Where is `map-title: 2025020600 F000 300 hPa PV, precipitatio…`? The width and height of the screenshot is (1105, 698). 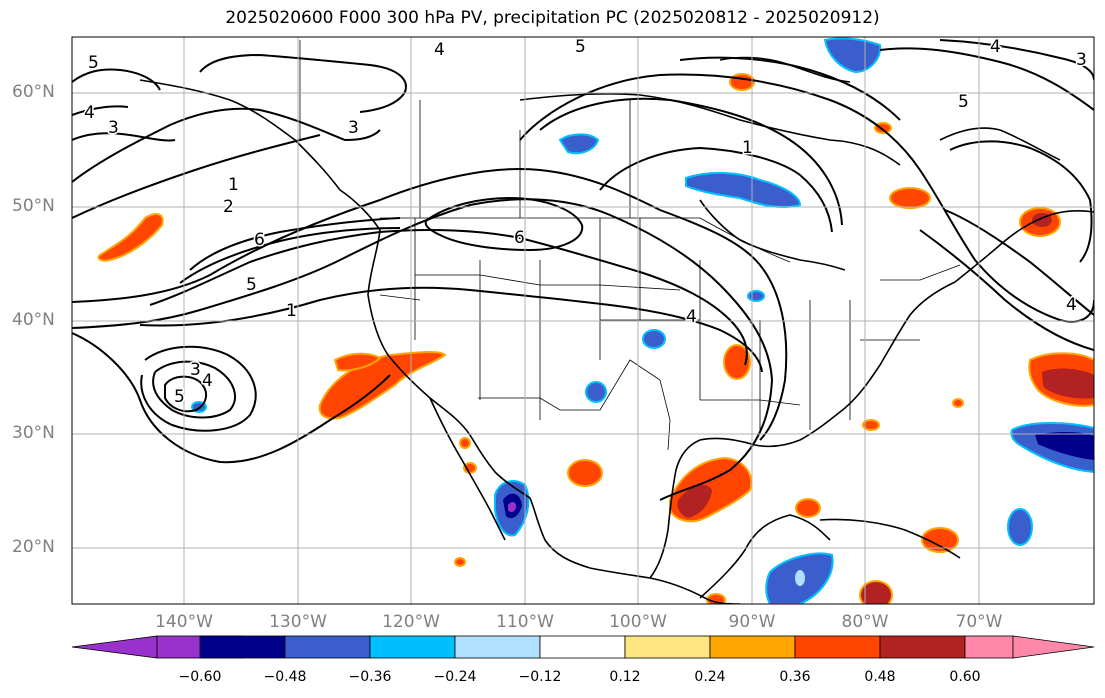
map-title: 2025020600 F000 300 hPa PV, precipitatio… is located at coordinates (552, 18).